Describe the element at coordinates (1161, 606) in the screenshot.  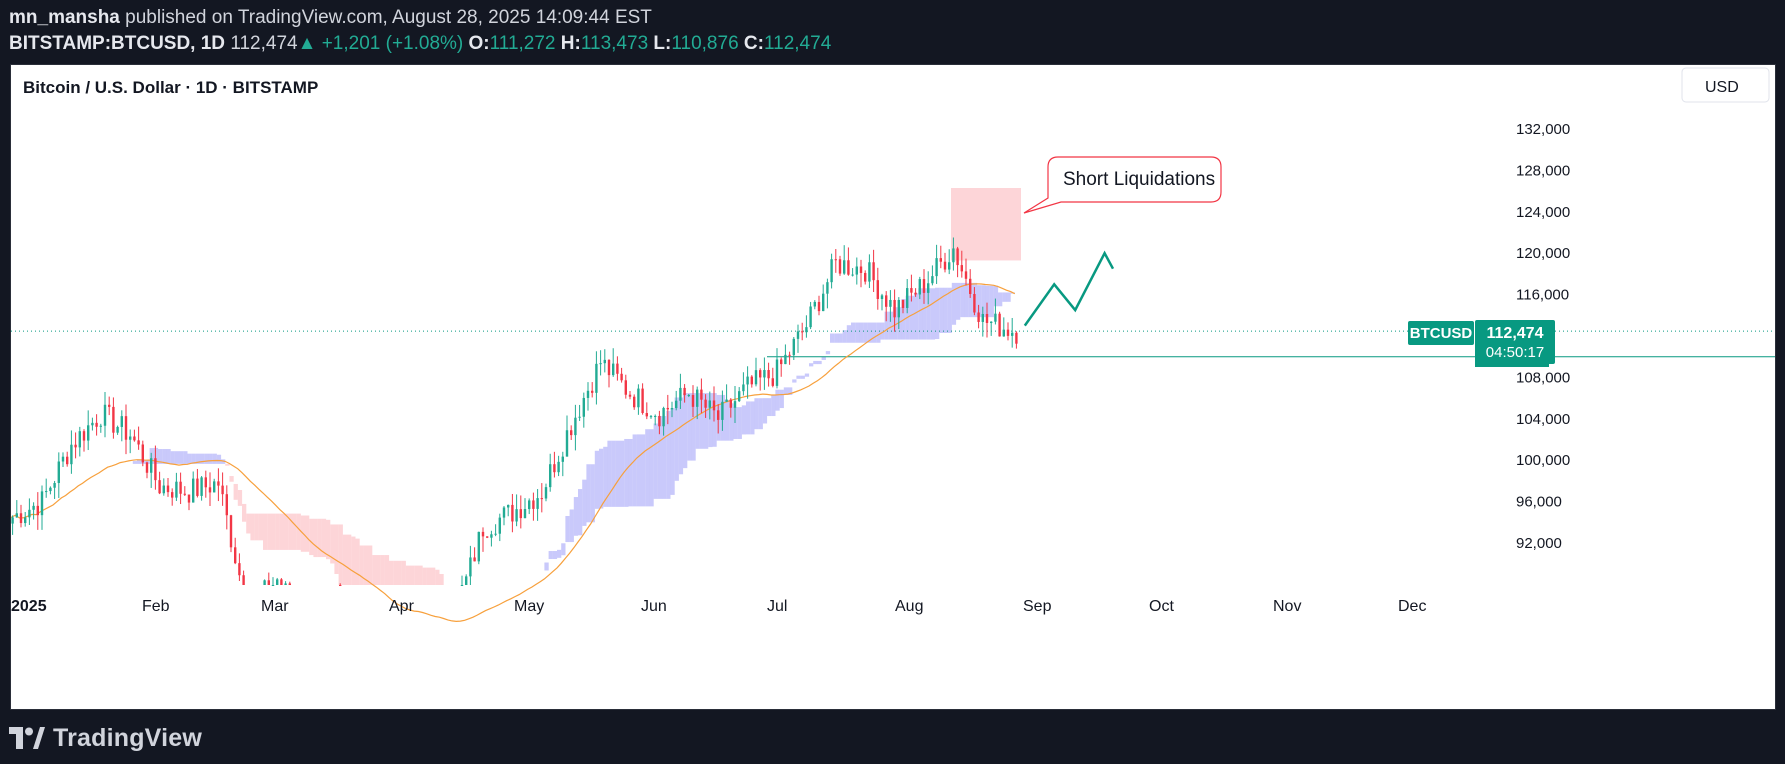
I see `x-tick-label: Oct` at that location.